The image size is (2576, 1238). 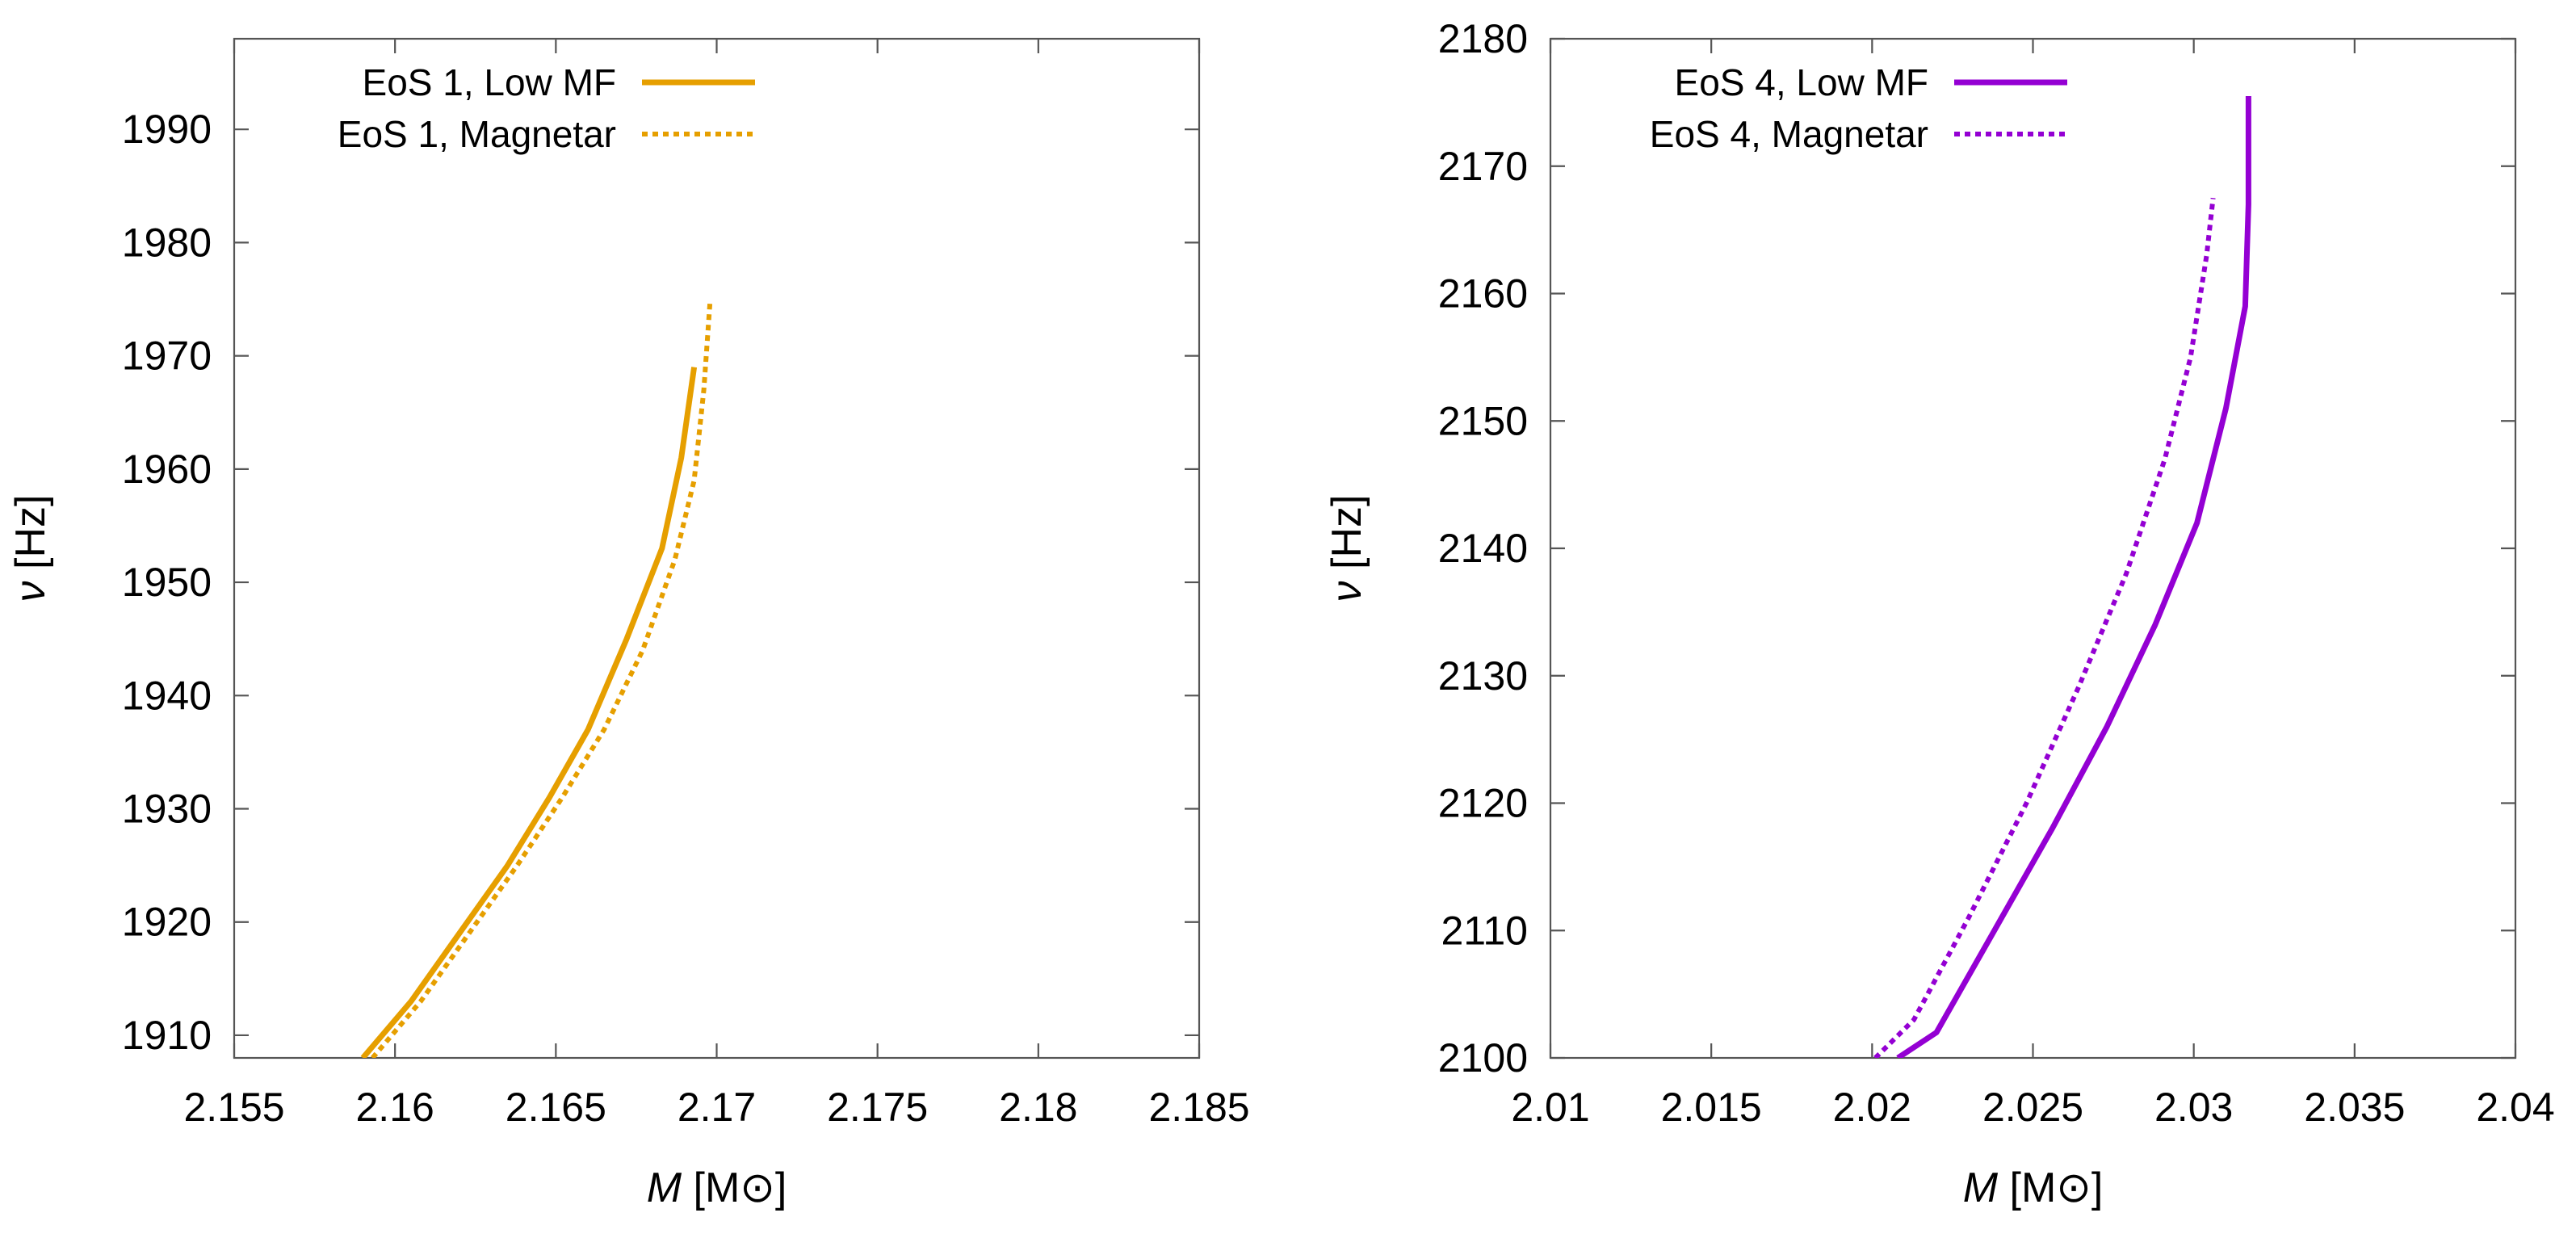 I want to click on y-tick-label: 2180, so click(x=1483, y=38).